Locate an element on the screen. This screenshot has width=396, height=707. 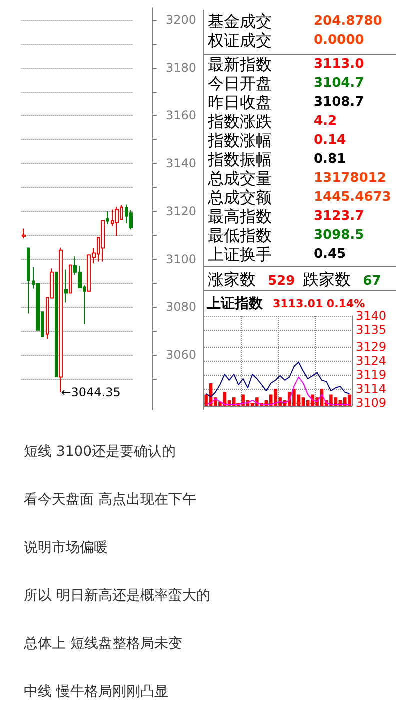
y-tick-label: 3135 is located at coordinates (371, 330).